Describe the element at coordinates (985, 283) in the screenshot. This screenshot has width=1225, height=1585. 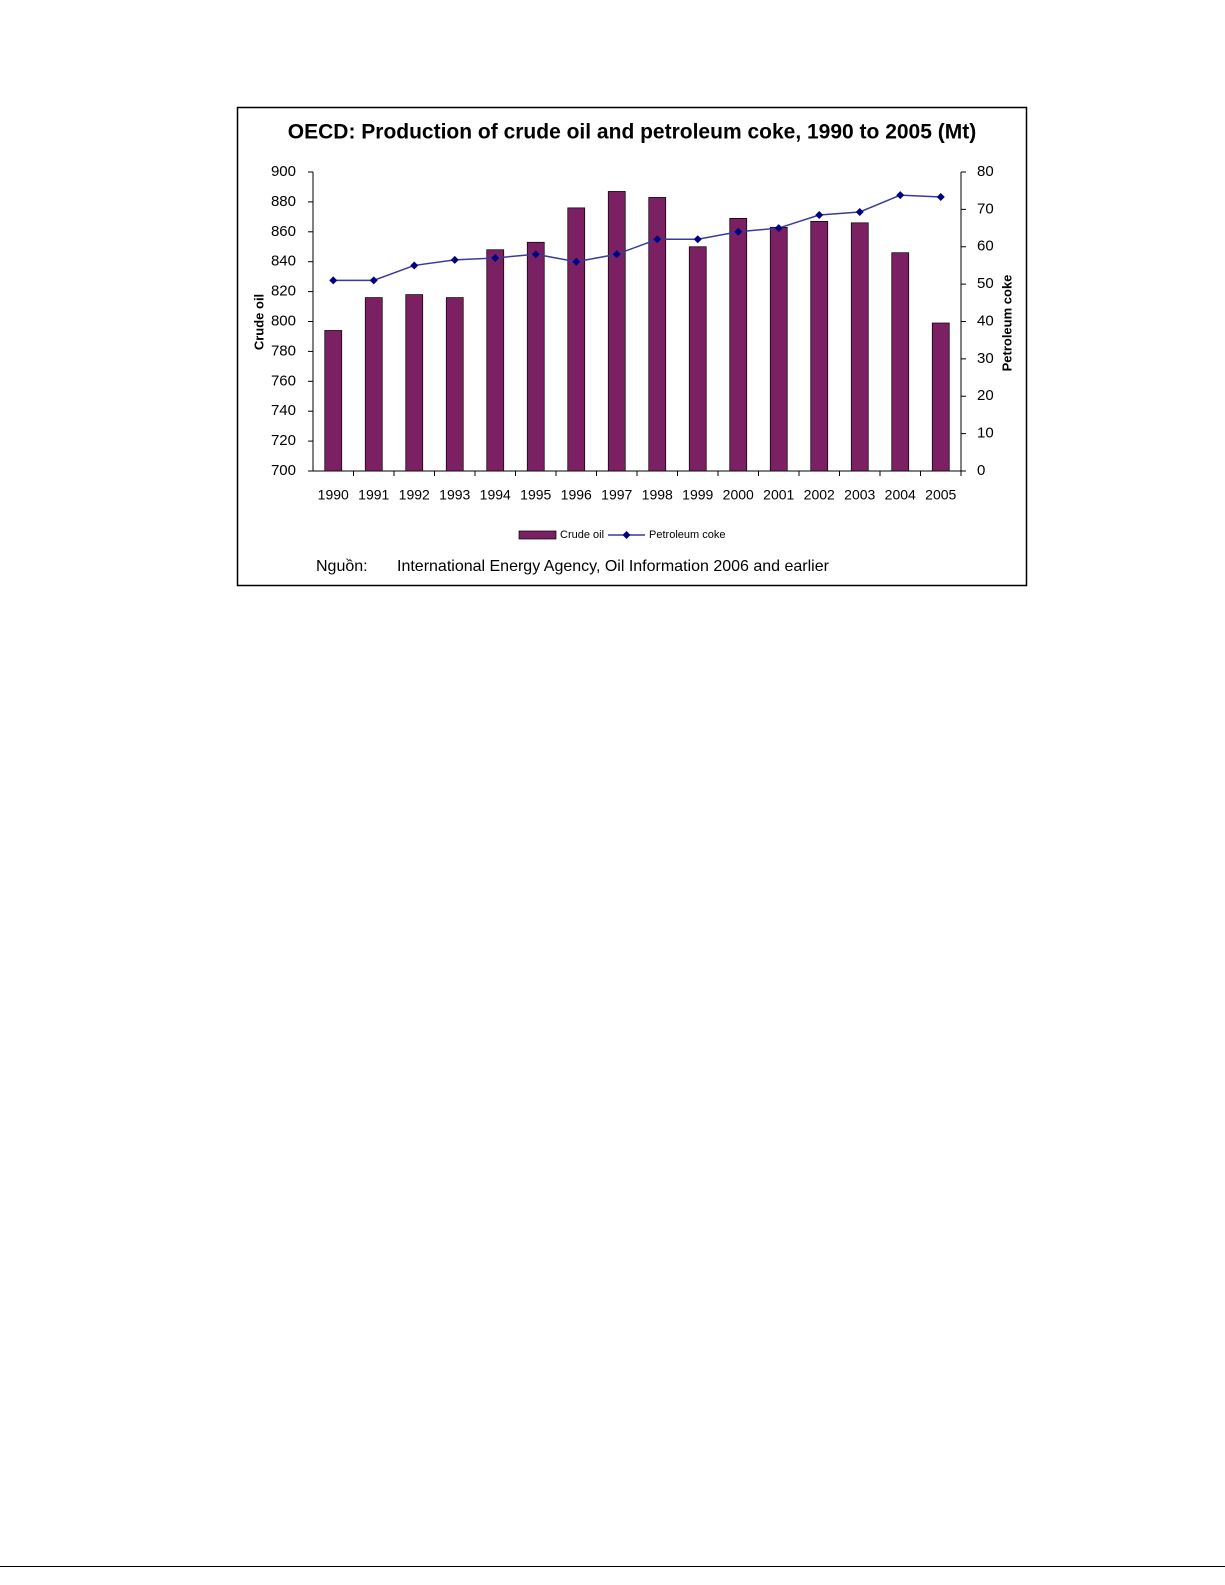
I see `y2-tick-label: 50` at that location.